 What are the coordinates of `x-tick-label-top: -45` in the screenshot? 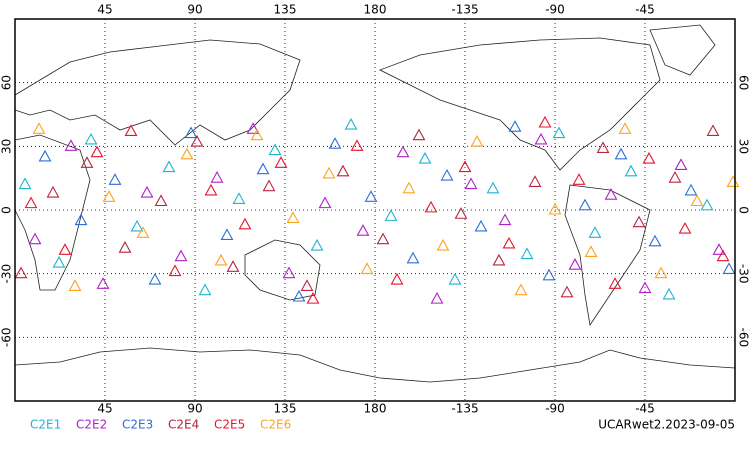 It's located at (645, 10).